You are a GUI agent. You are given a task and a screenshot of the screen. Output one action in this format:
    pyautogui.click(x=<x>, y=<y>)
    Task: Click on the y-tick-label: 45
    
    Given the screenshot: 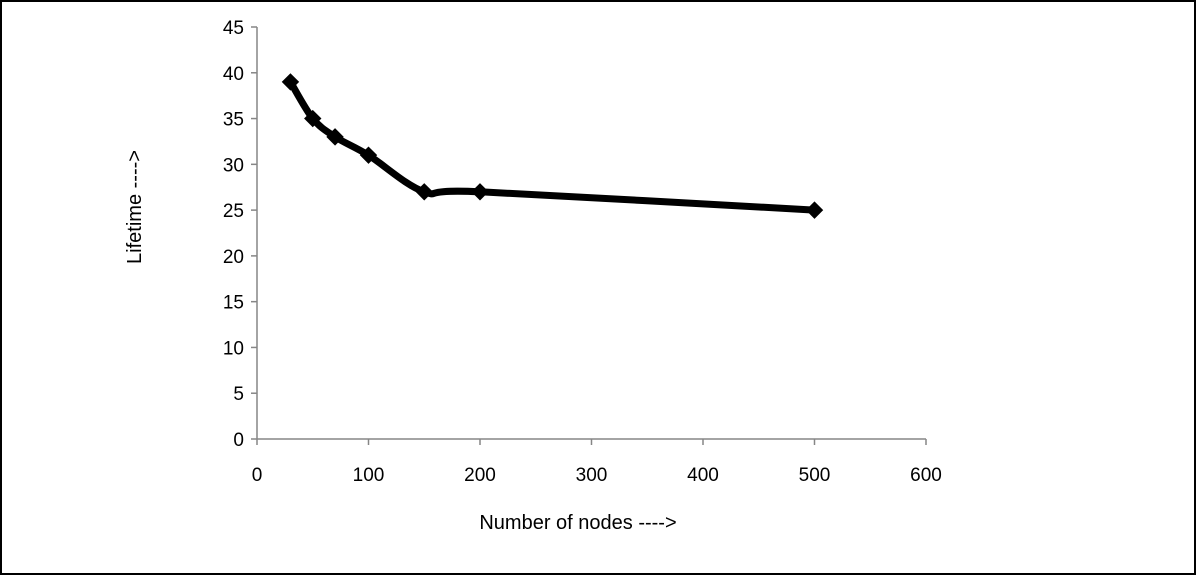 What is the action you would take?
    pyautogui.click(x=233, y=28)
    